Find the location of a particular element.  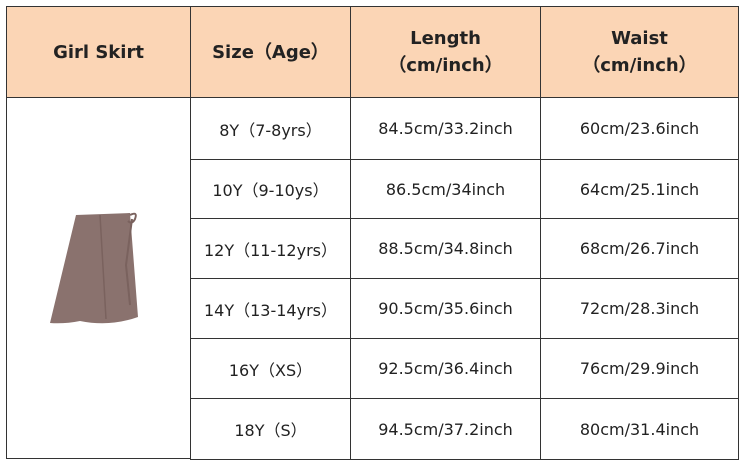

cell-text: 72cm/28.3inch is located at coordinates (639, 308).